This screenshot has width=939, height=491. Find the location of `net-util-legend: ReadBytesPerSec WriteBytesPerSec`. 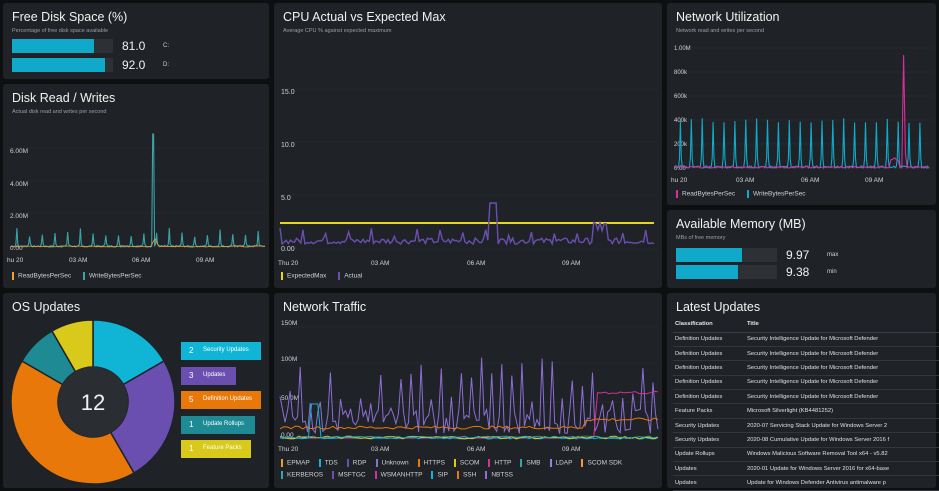

net-util-legend: ReadBytesPerSec WriteBytesPerSec is located at coordinates (746, 194).